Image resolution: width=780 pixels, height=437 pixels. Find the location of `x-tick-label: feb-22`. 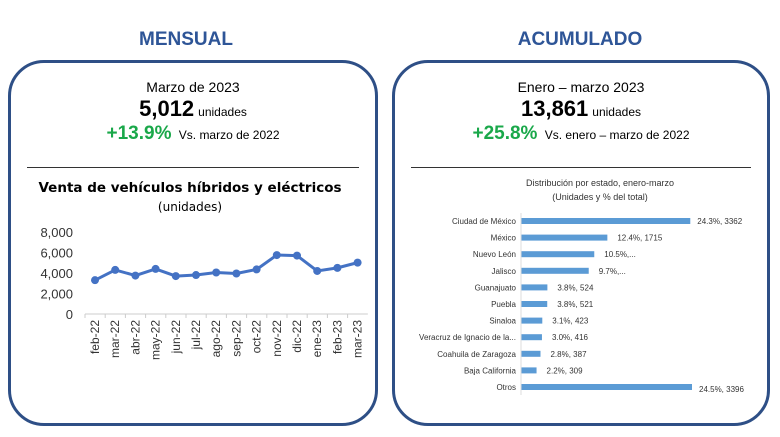

x-tick-label: feb-22 is located at coordinates (95, 337).